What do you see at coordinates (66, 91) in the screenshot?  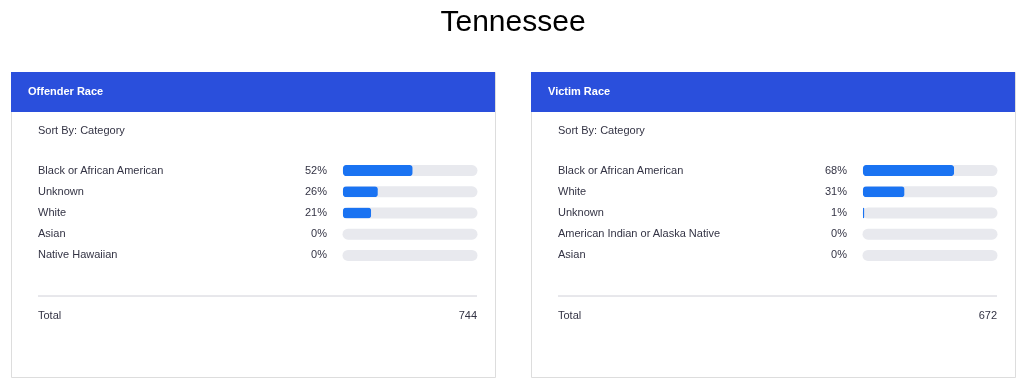 I see `text: Offender Race` at bounding box center [66, 91].